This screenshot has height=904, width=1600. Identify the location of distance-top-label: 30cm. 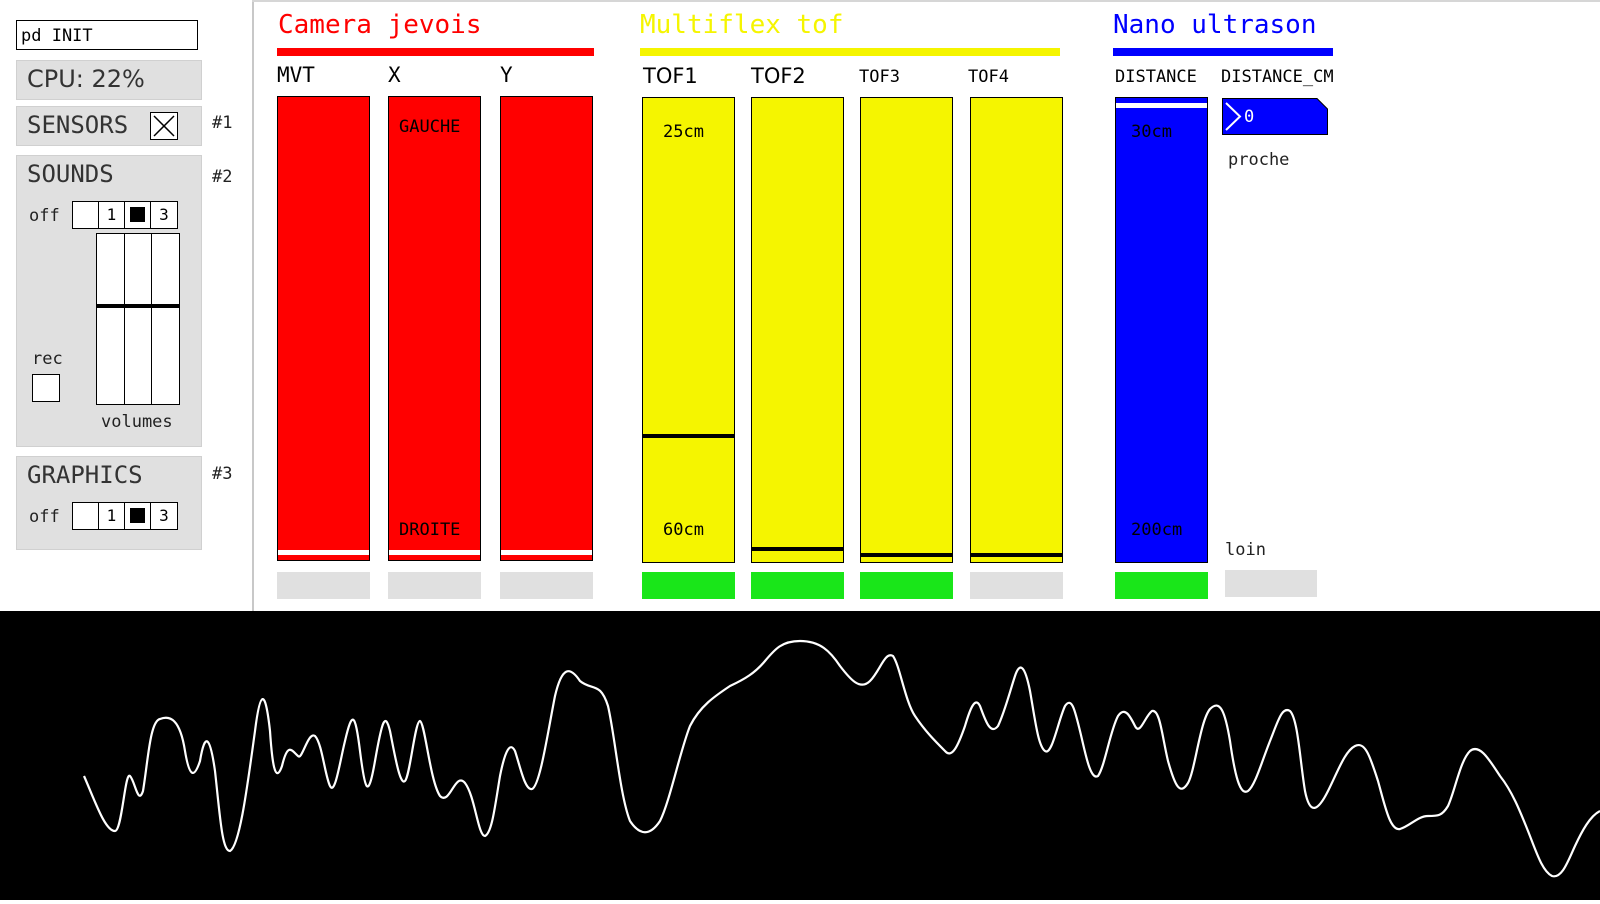
(1151, 132).